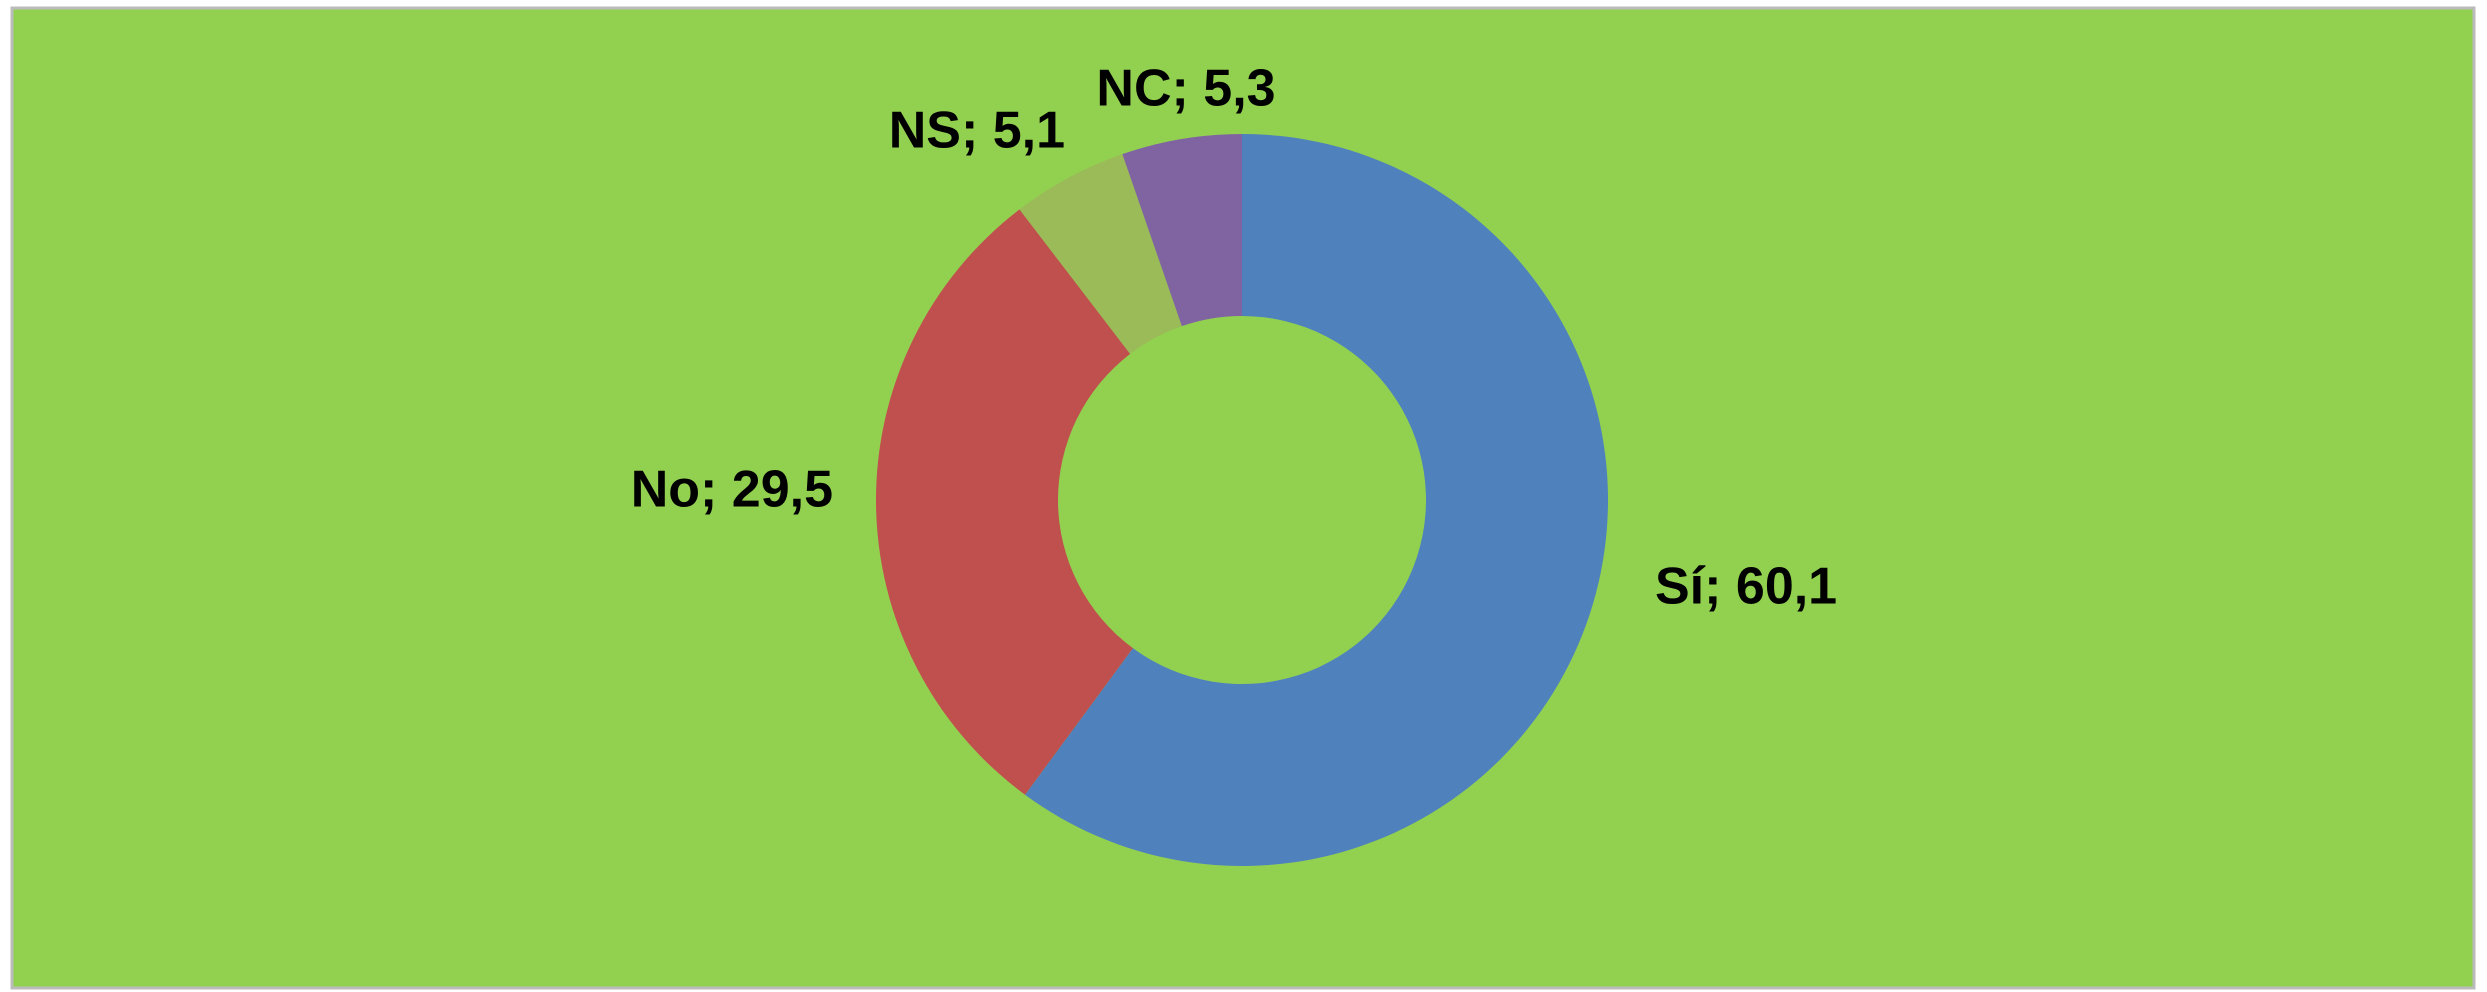 Image resolution: width=2487 pixels, height=992 pixels. Describe the element at coordinates (977, 131) in the screenshot. I see `data-label: NS; 5,1` at that location.